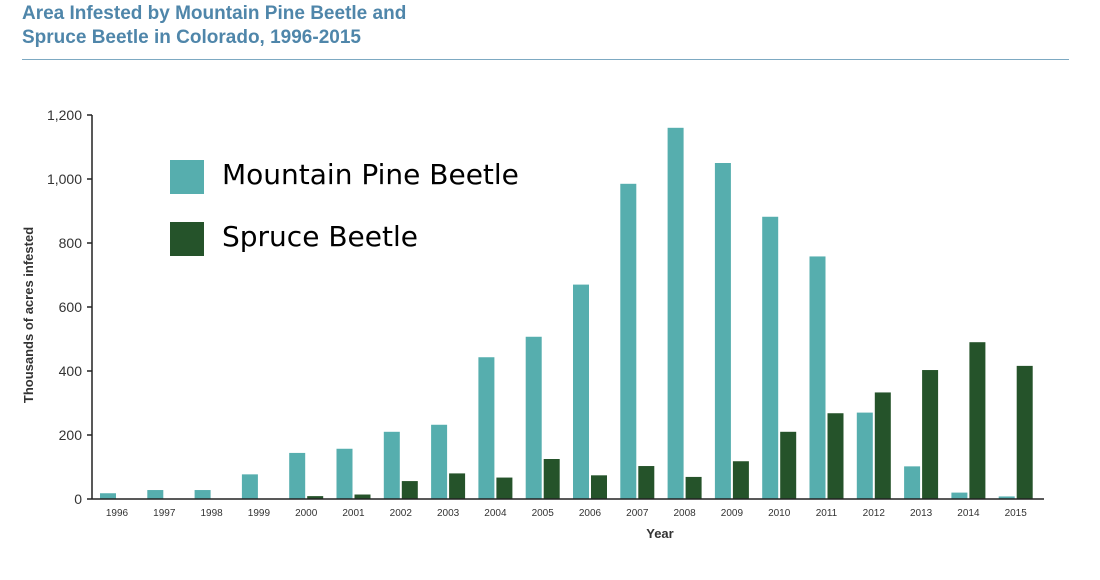  I want to click on bar-spruce-beetle-2000, so click(315, 497).